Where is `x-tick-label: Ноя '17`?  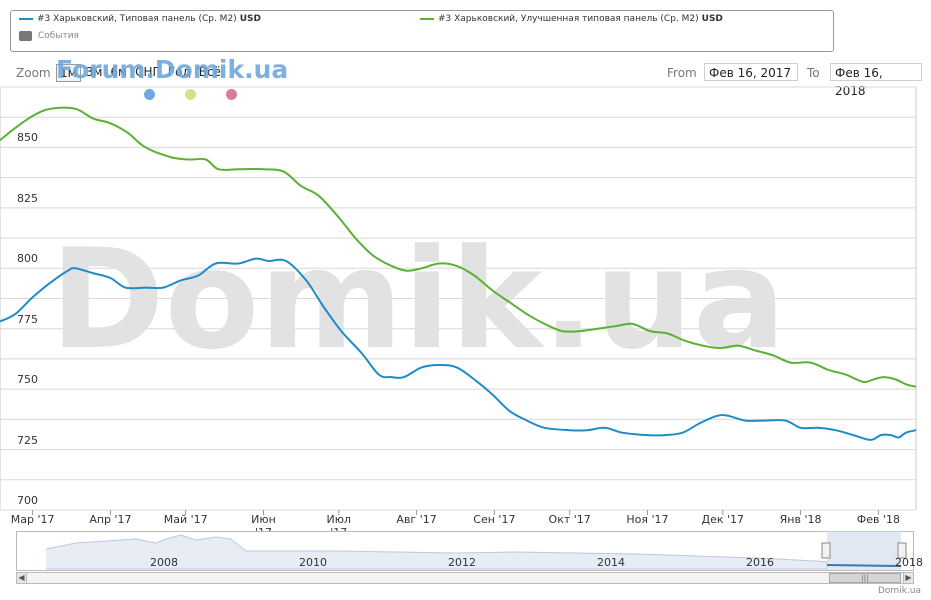 x-tick-label: Ноя '17 is located at coordinates (647, 519).